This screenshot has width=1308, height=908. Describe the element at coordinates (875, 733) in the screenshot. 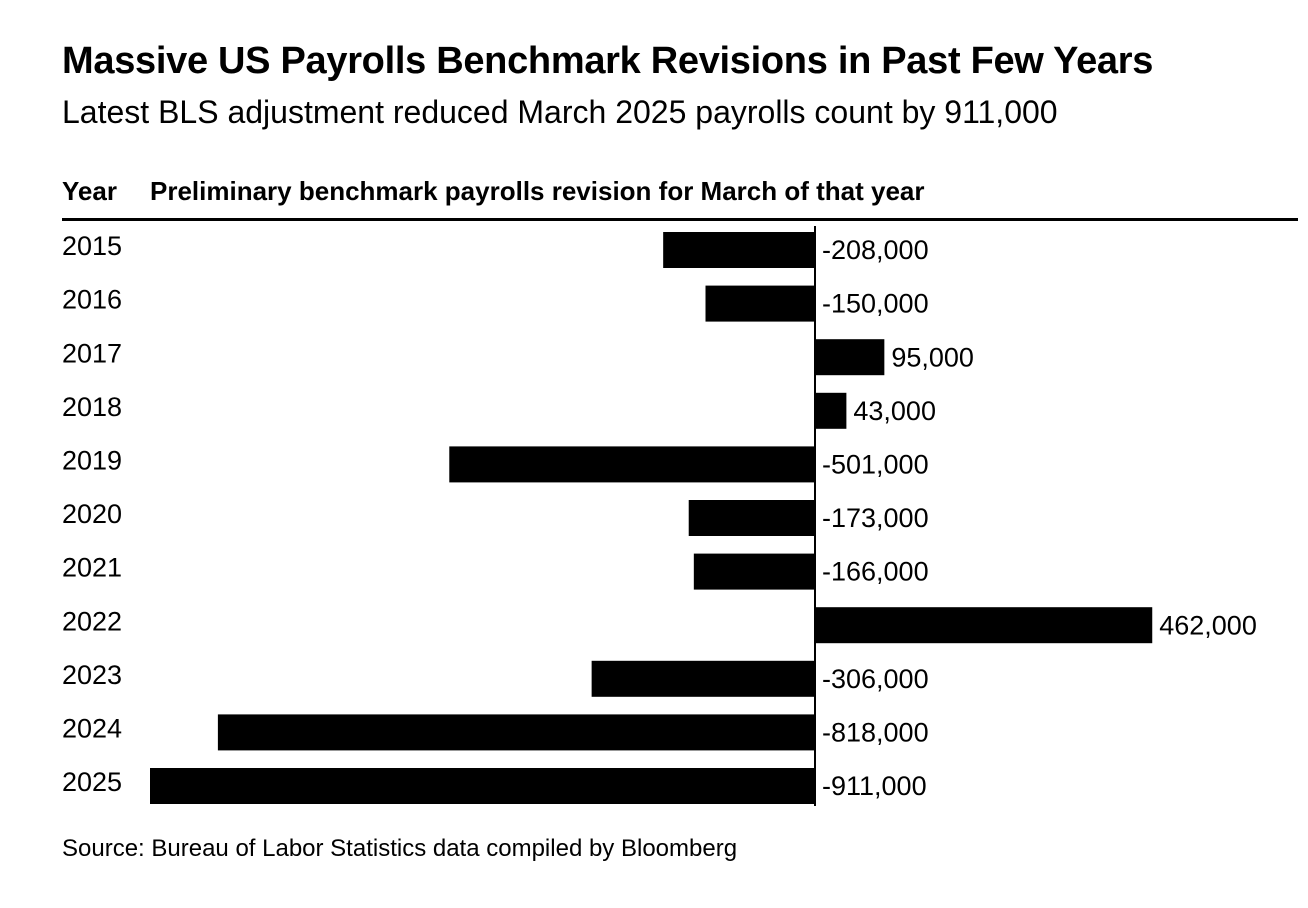

I see `value-label: -818,000` at that location.